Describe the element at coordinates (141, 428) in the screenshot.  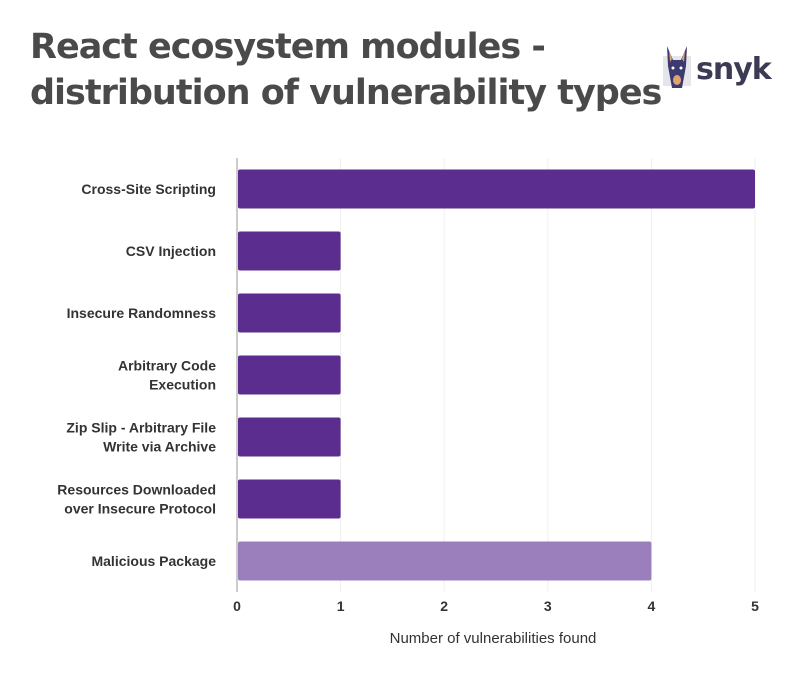
I see `category-label-line: Zip Slip - Arbitrary File` at that location.